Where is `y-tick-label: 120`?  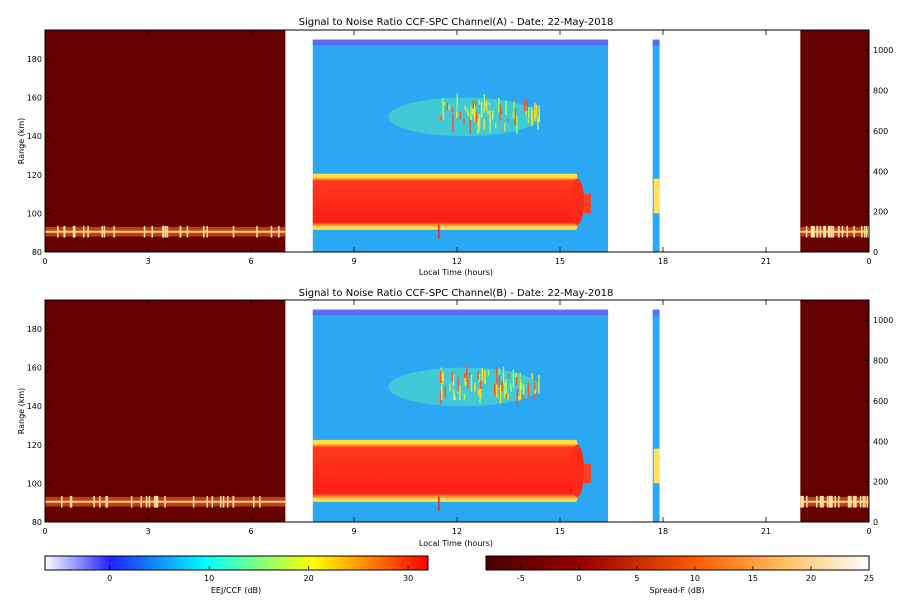 y-tick-label: 120 is located at coordinates (34, 175).